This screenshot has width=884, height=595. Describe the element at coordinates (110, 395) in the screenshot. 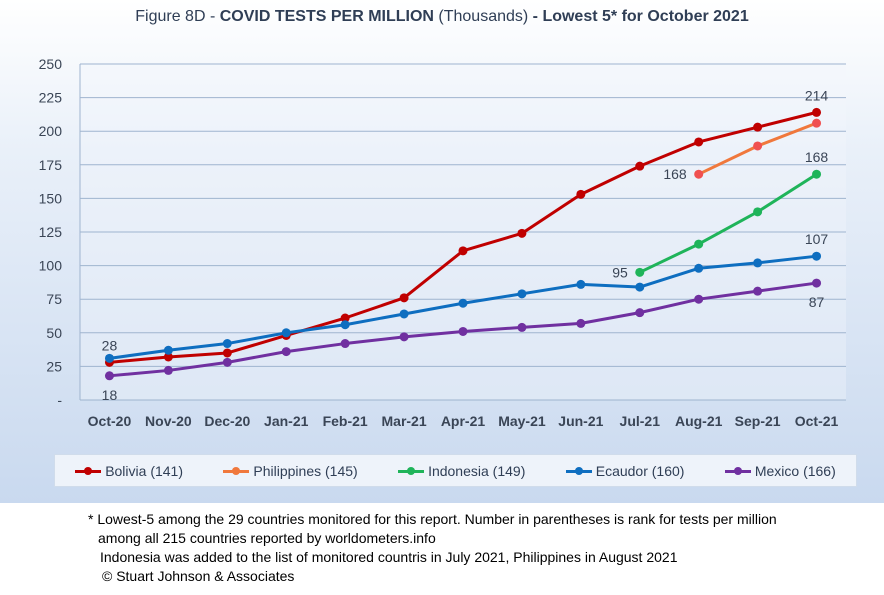

I see `data-label: 18` at that location.